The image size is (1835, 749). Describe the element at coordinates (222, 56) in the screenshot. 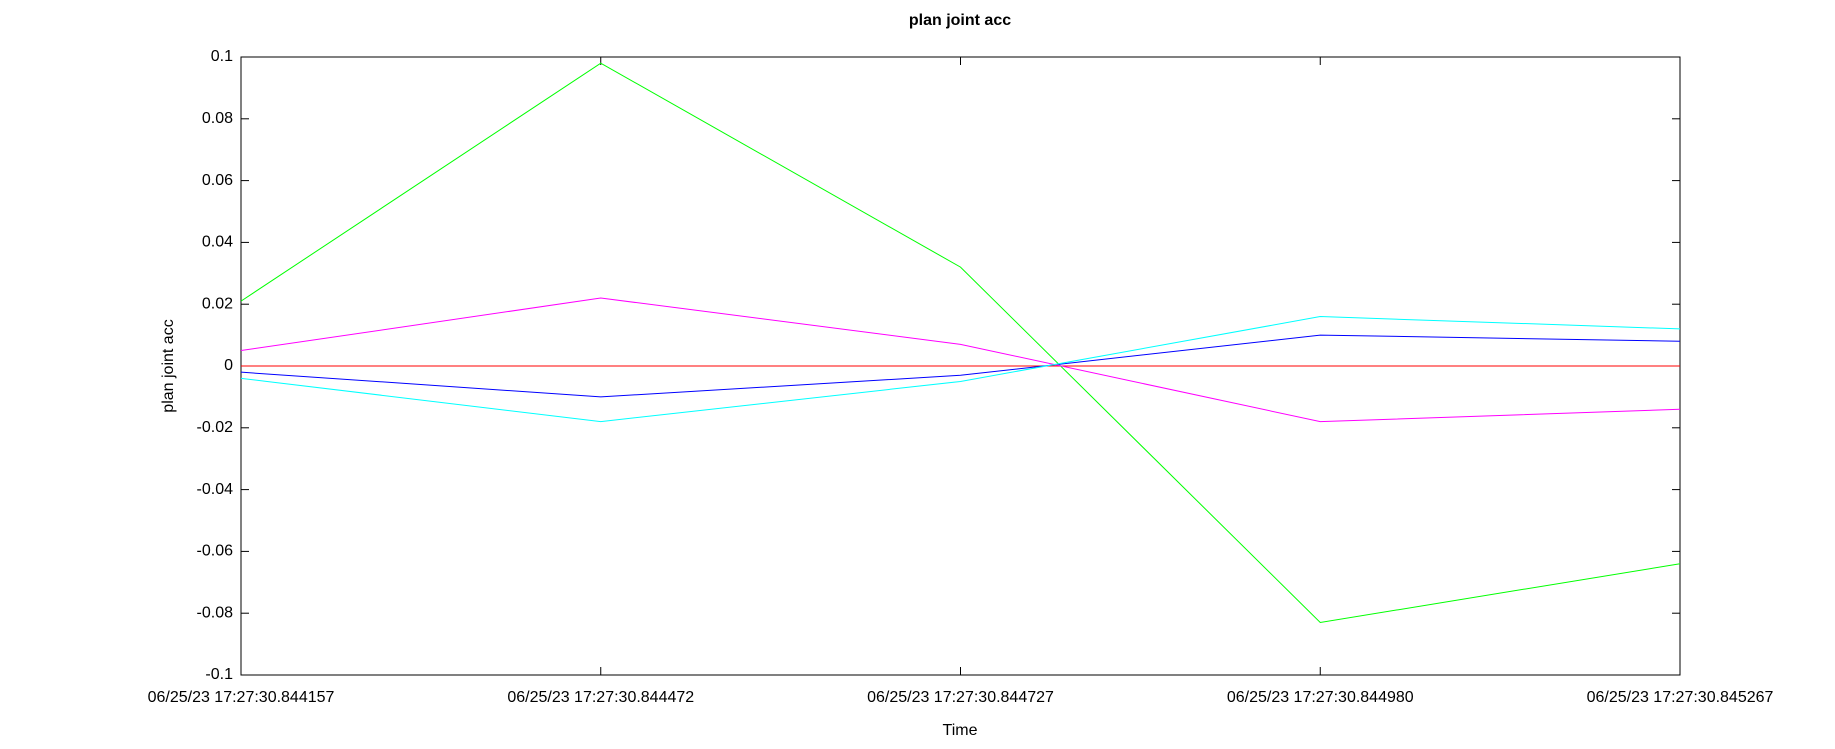

I see `y-tick-label: 0.1` at that location.